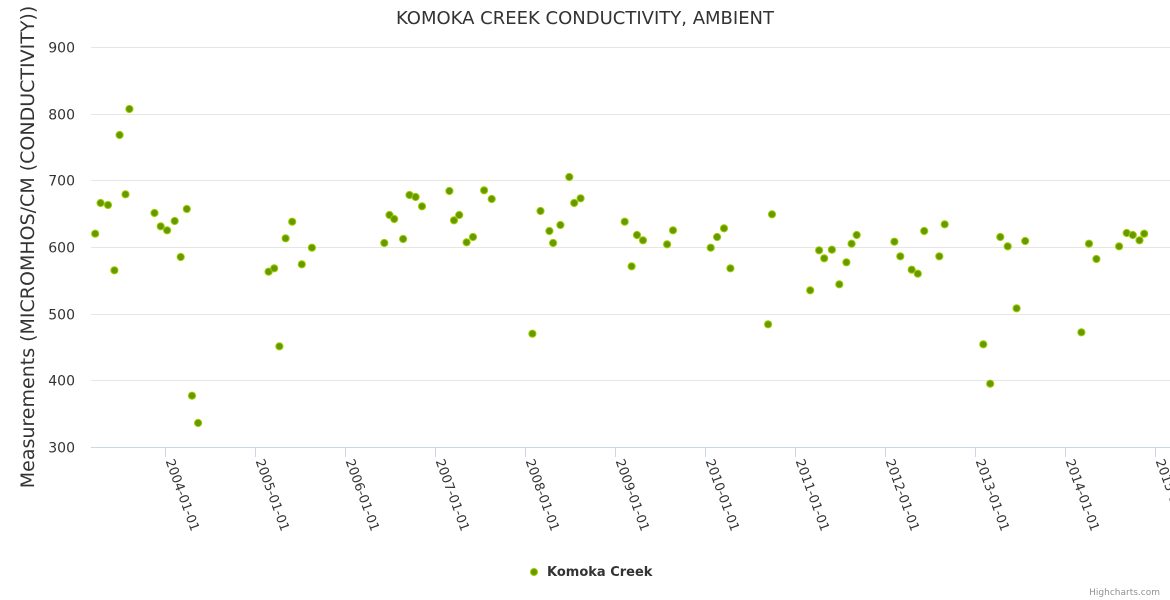 The height and width of the screenshot is (600, 1170). I want to click on data-point: 2014-03-10: 472, so click(1081, 332).